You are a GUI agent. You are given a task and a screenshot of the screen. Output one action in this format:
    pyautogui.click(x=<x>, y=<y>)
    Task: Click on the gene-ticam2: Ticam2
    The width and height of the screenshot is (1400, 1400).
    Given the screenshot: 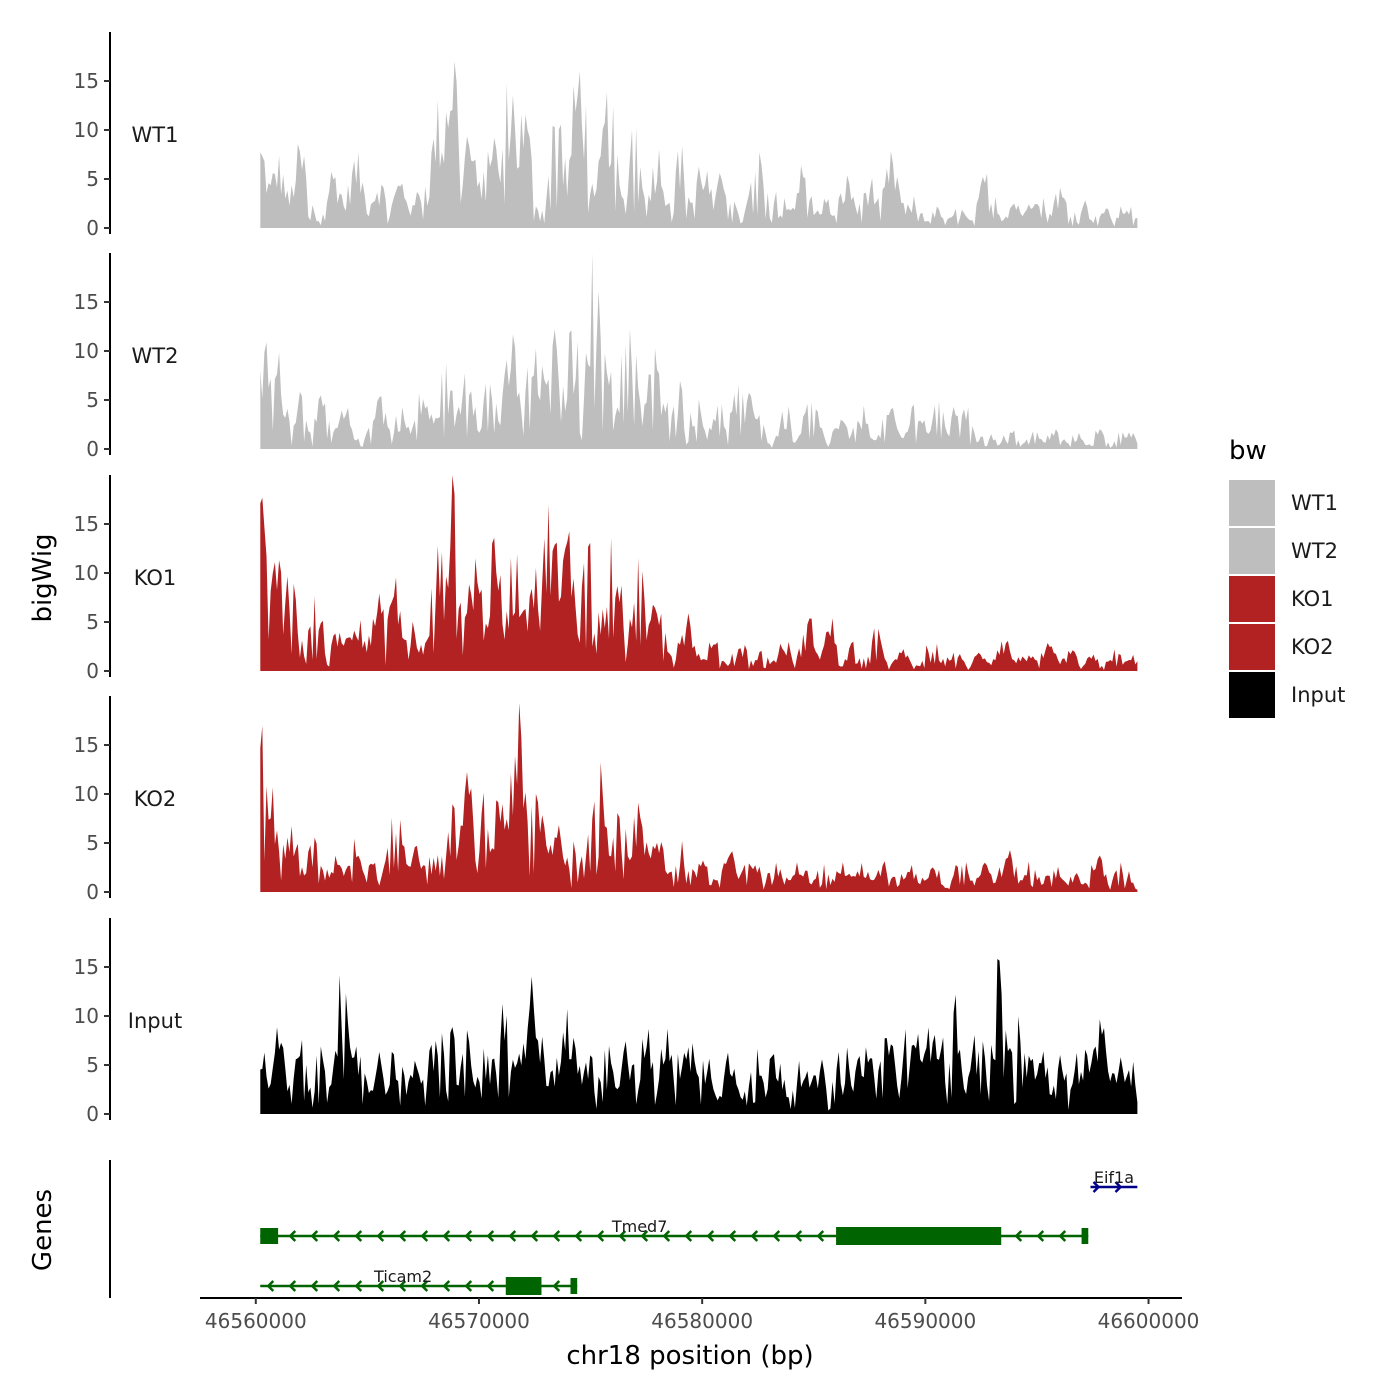 What is the action you would take?
    pyautogui.click(x=419, y=1281)
    